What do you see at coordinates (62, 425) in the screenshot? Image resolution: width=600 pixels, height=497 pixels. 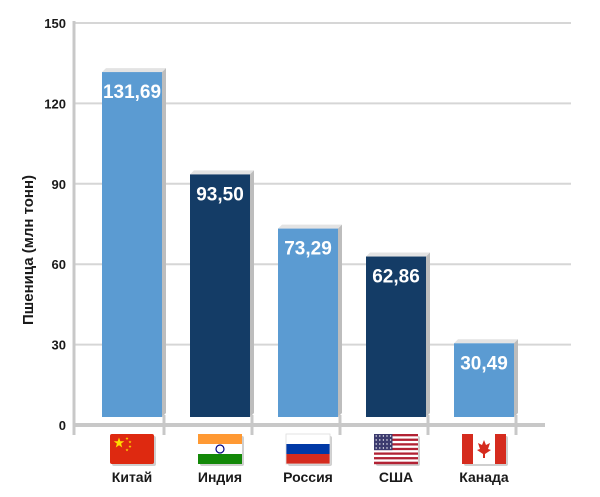 I see `y-tick-label: 0` at bounding box center [62, 425].